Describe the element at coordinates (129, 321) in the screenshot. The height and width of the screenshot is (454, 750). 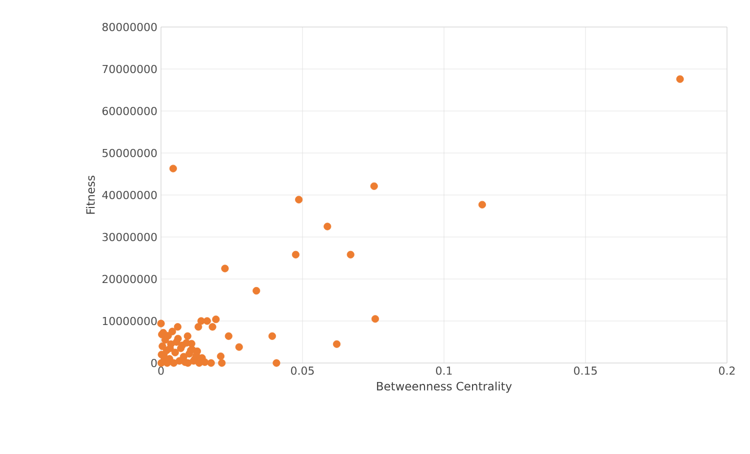
I see `y-tick-label: 10000000` at that location.